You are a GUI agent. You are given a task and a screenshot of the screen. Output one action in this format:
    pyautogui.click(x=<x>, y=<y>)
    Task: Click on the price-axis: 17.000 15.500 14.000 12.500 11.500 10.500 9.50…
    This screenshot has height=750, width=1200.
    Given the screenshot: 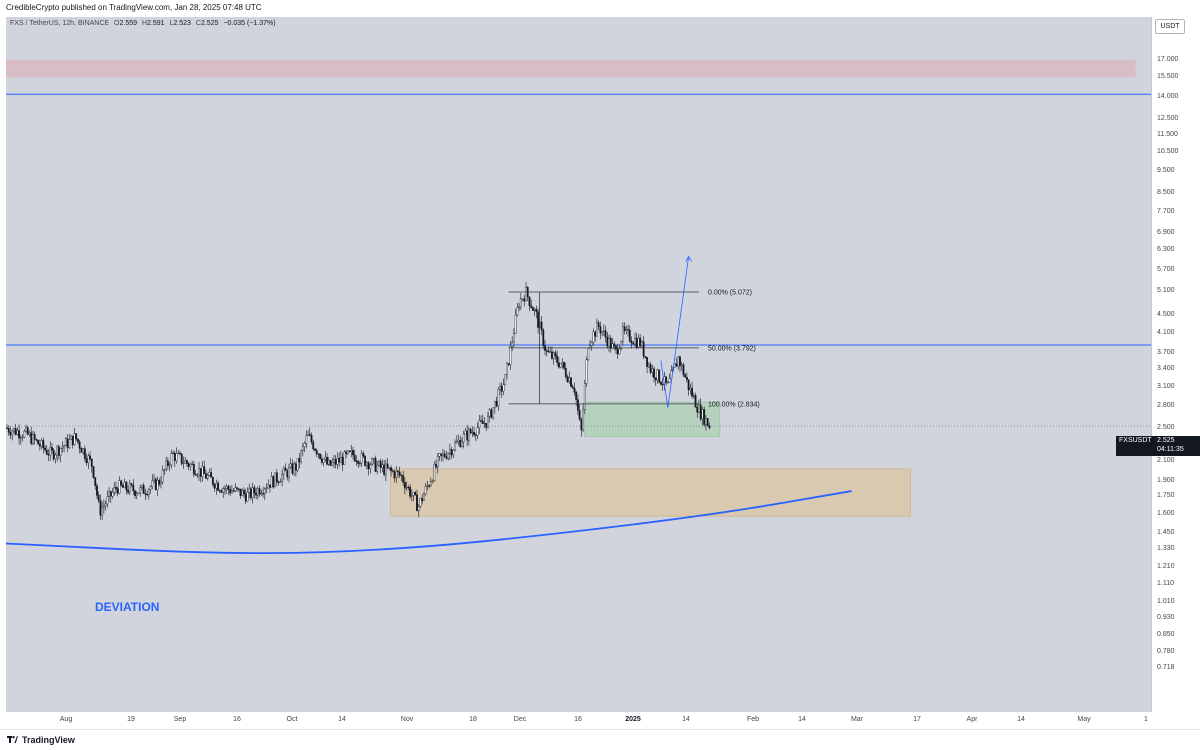 What is the action you would take?
    pyautogui.click(x=1175, y=364)
    